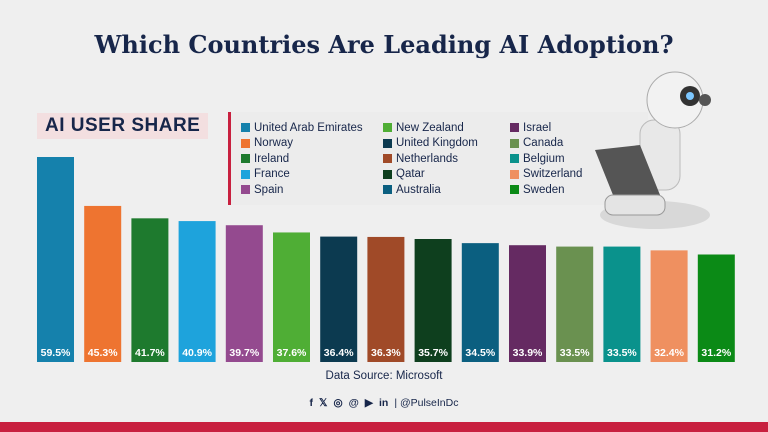 The image size is (768, 432). What do you see at coordinates (311, 403) in the screenshot?
I see `facebook-icon: f` at bounding box center [311, 403].